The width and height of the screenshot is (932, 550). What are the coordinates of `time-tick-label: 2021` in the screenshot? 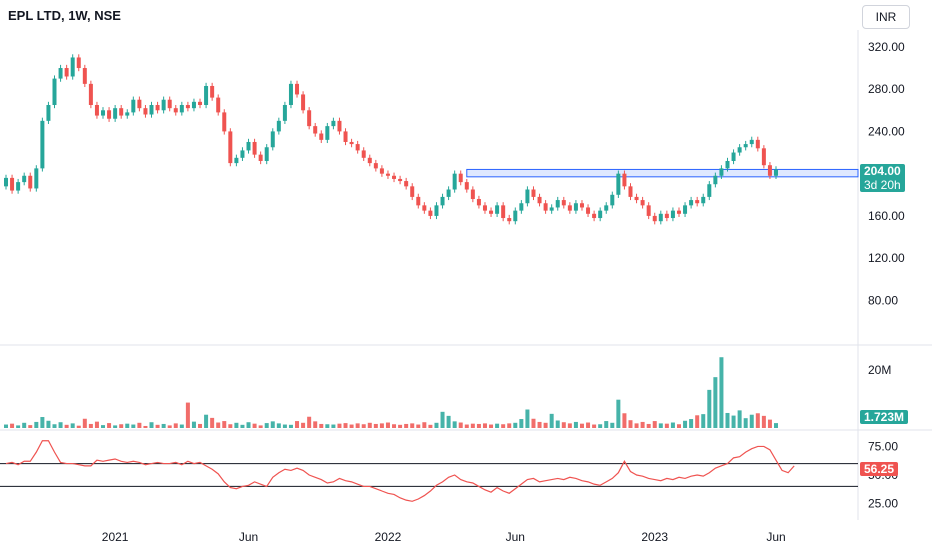 It's located at (115, 537).